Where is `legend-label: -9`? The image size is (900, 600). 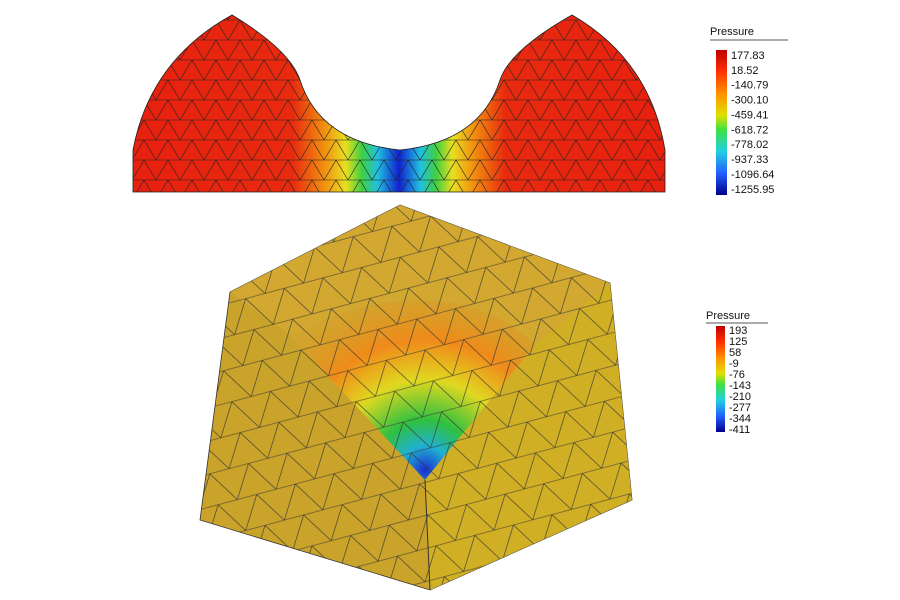
legend-label: -9 is located at coordinates (734, 364).